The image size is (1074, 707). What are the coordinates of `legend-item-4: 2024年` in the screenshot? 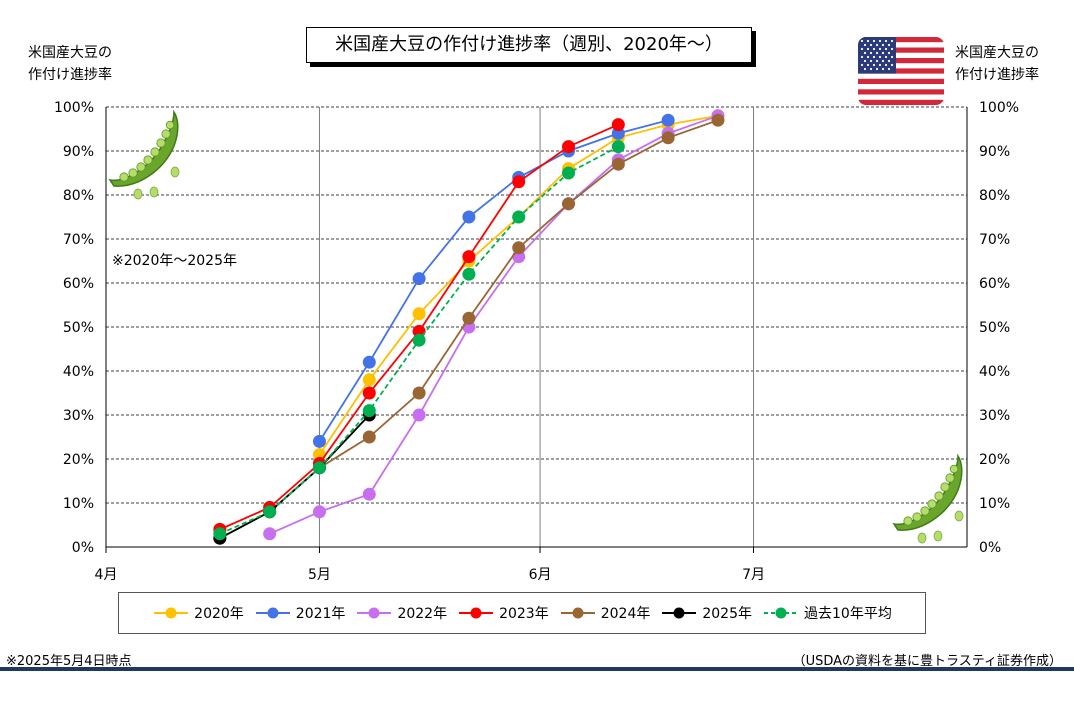 It's located at (605, 613).